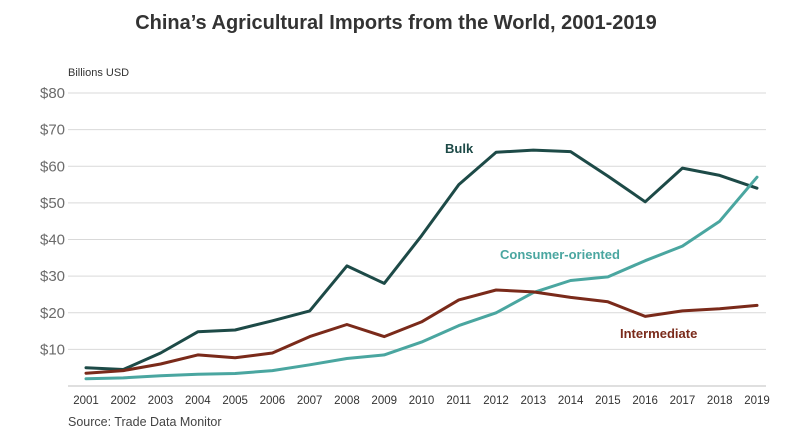 Image resolution: width=792 pixels, height=432 pixels. Describe the element at coordinates (52, 221) in the screenshot. I see `y-axis-ticks: $10 $20 $30 $40 $50 $60 $70 $80` at that location.